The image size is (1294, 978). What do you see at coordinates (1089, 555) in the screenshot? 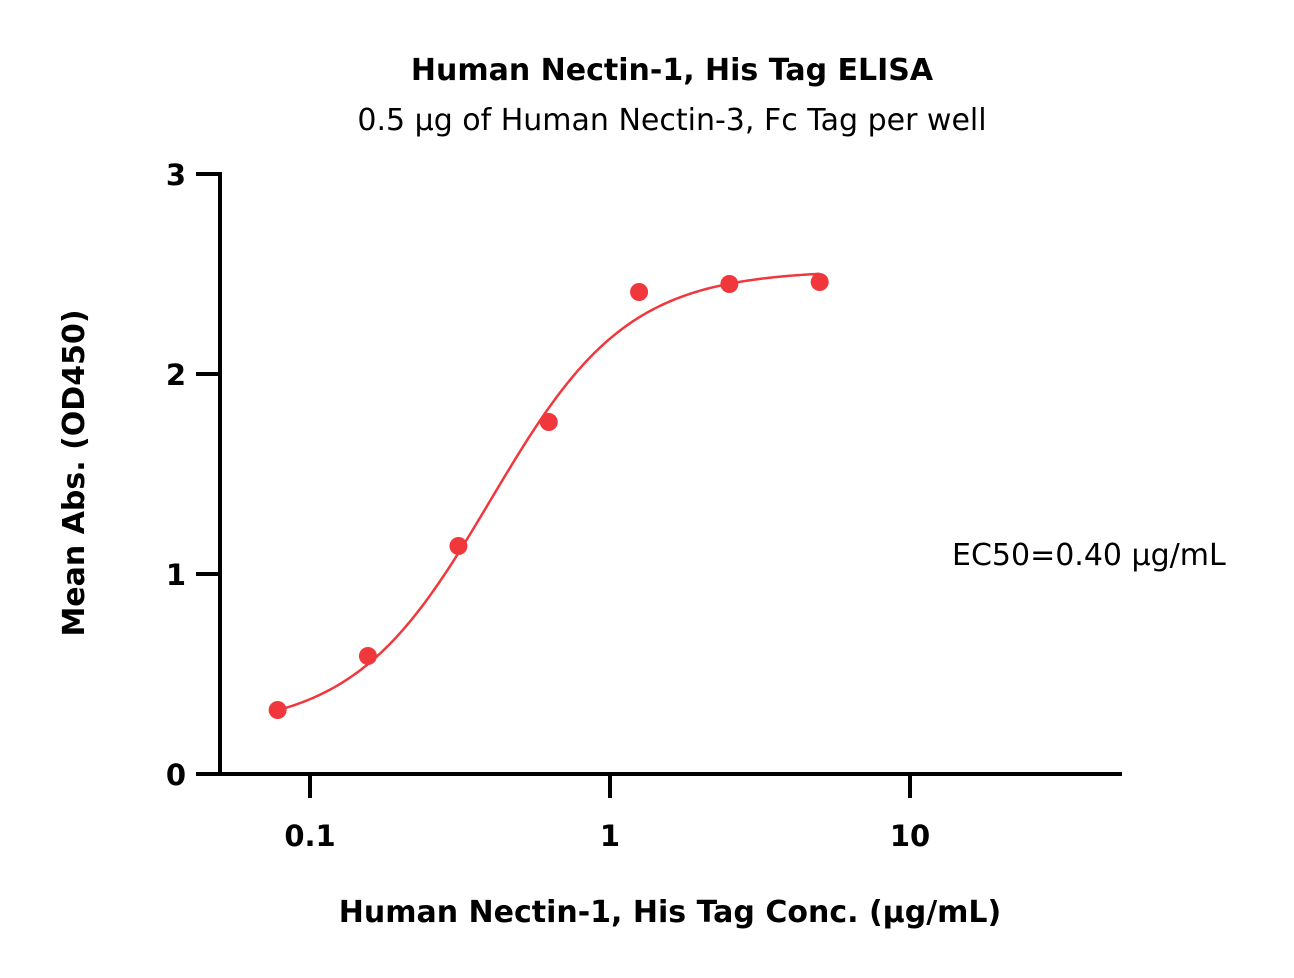
I see `ec50-annotation: EC50=0.40 µg/mL` at bounding box center [1089, 555].